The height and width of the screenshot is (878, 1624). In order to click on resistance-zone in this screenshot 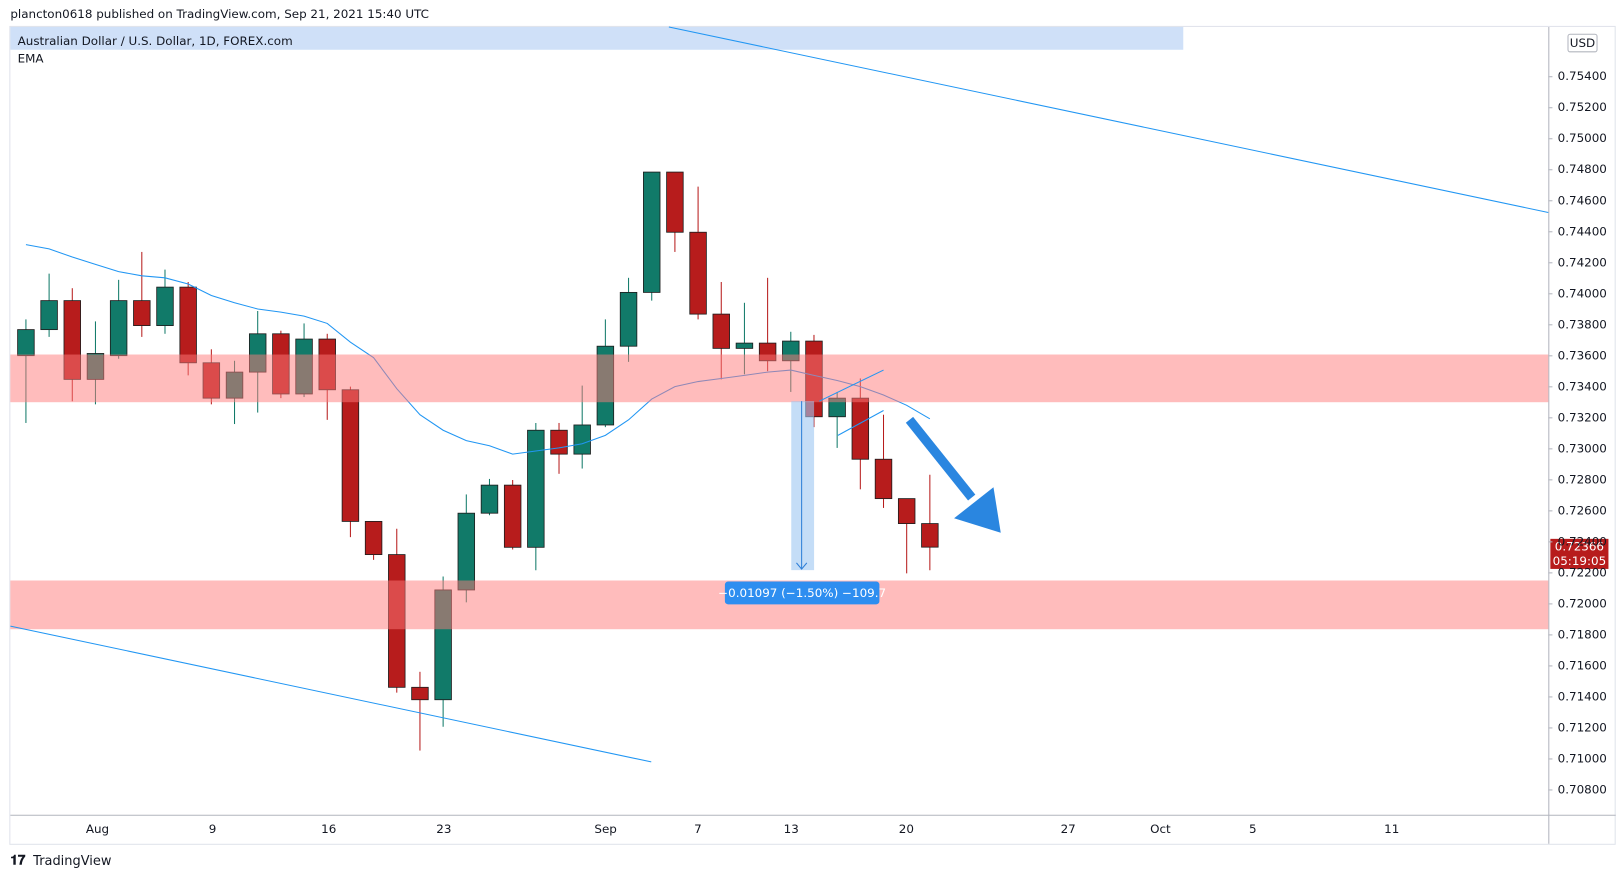, I will do `click(779, 378)`.